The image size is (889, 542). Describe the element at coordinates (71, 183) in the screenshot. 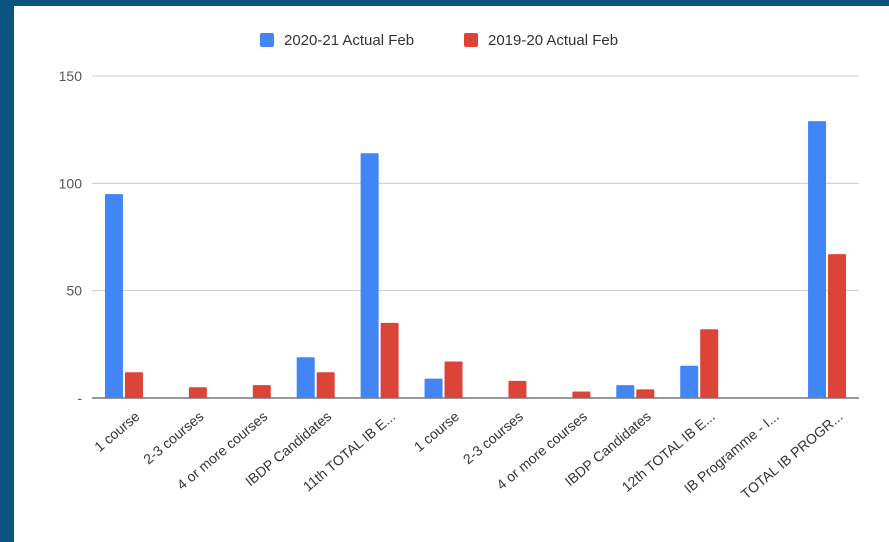

I see `y-tick-label: 100` at that location.